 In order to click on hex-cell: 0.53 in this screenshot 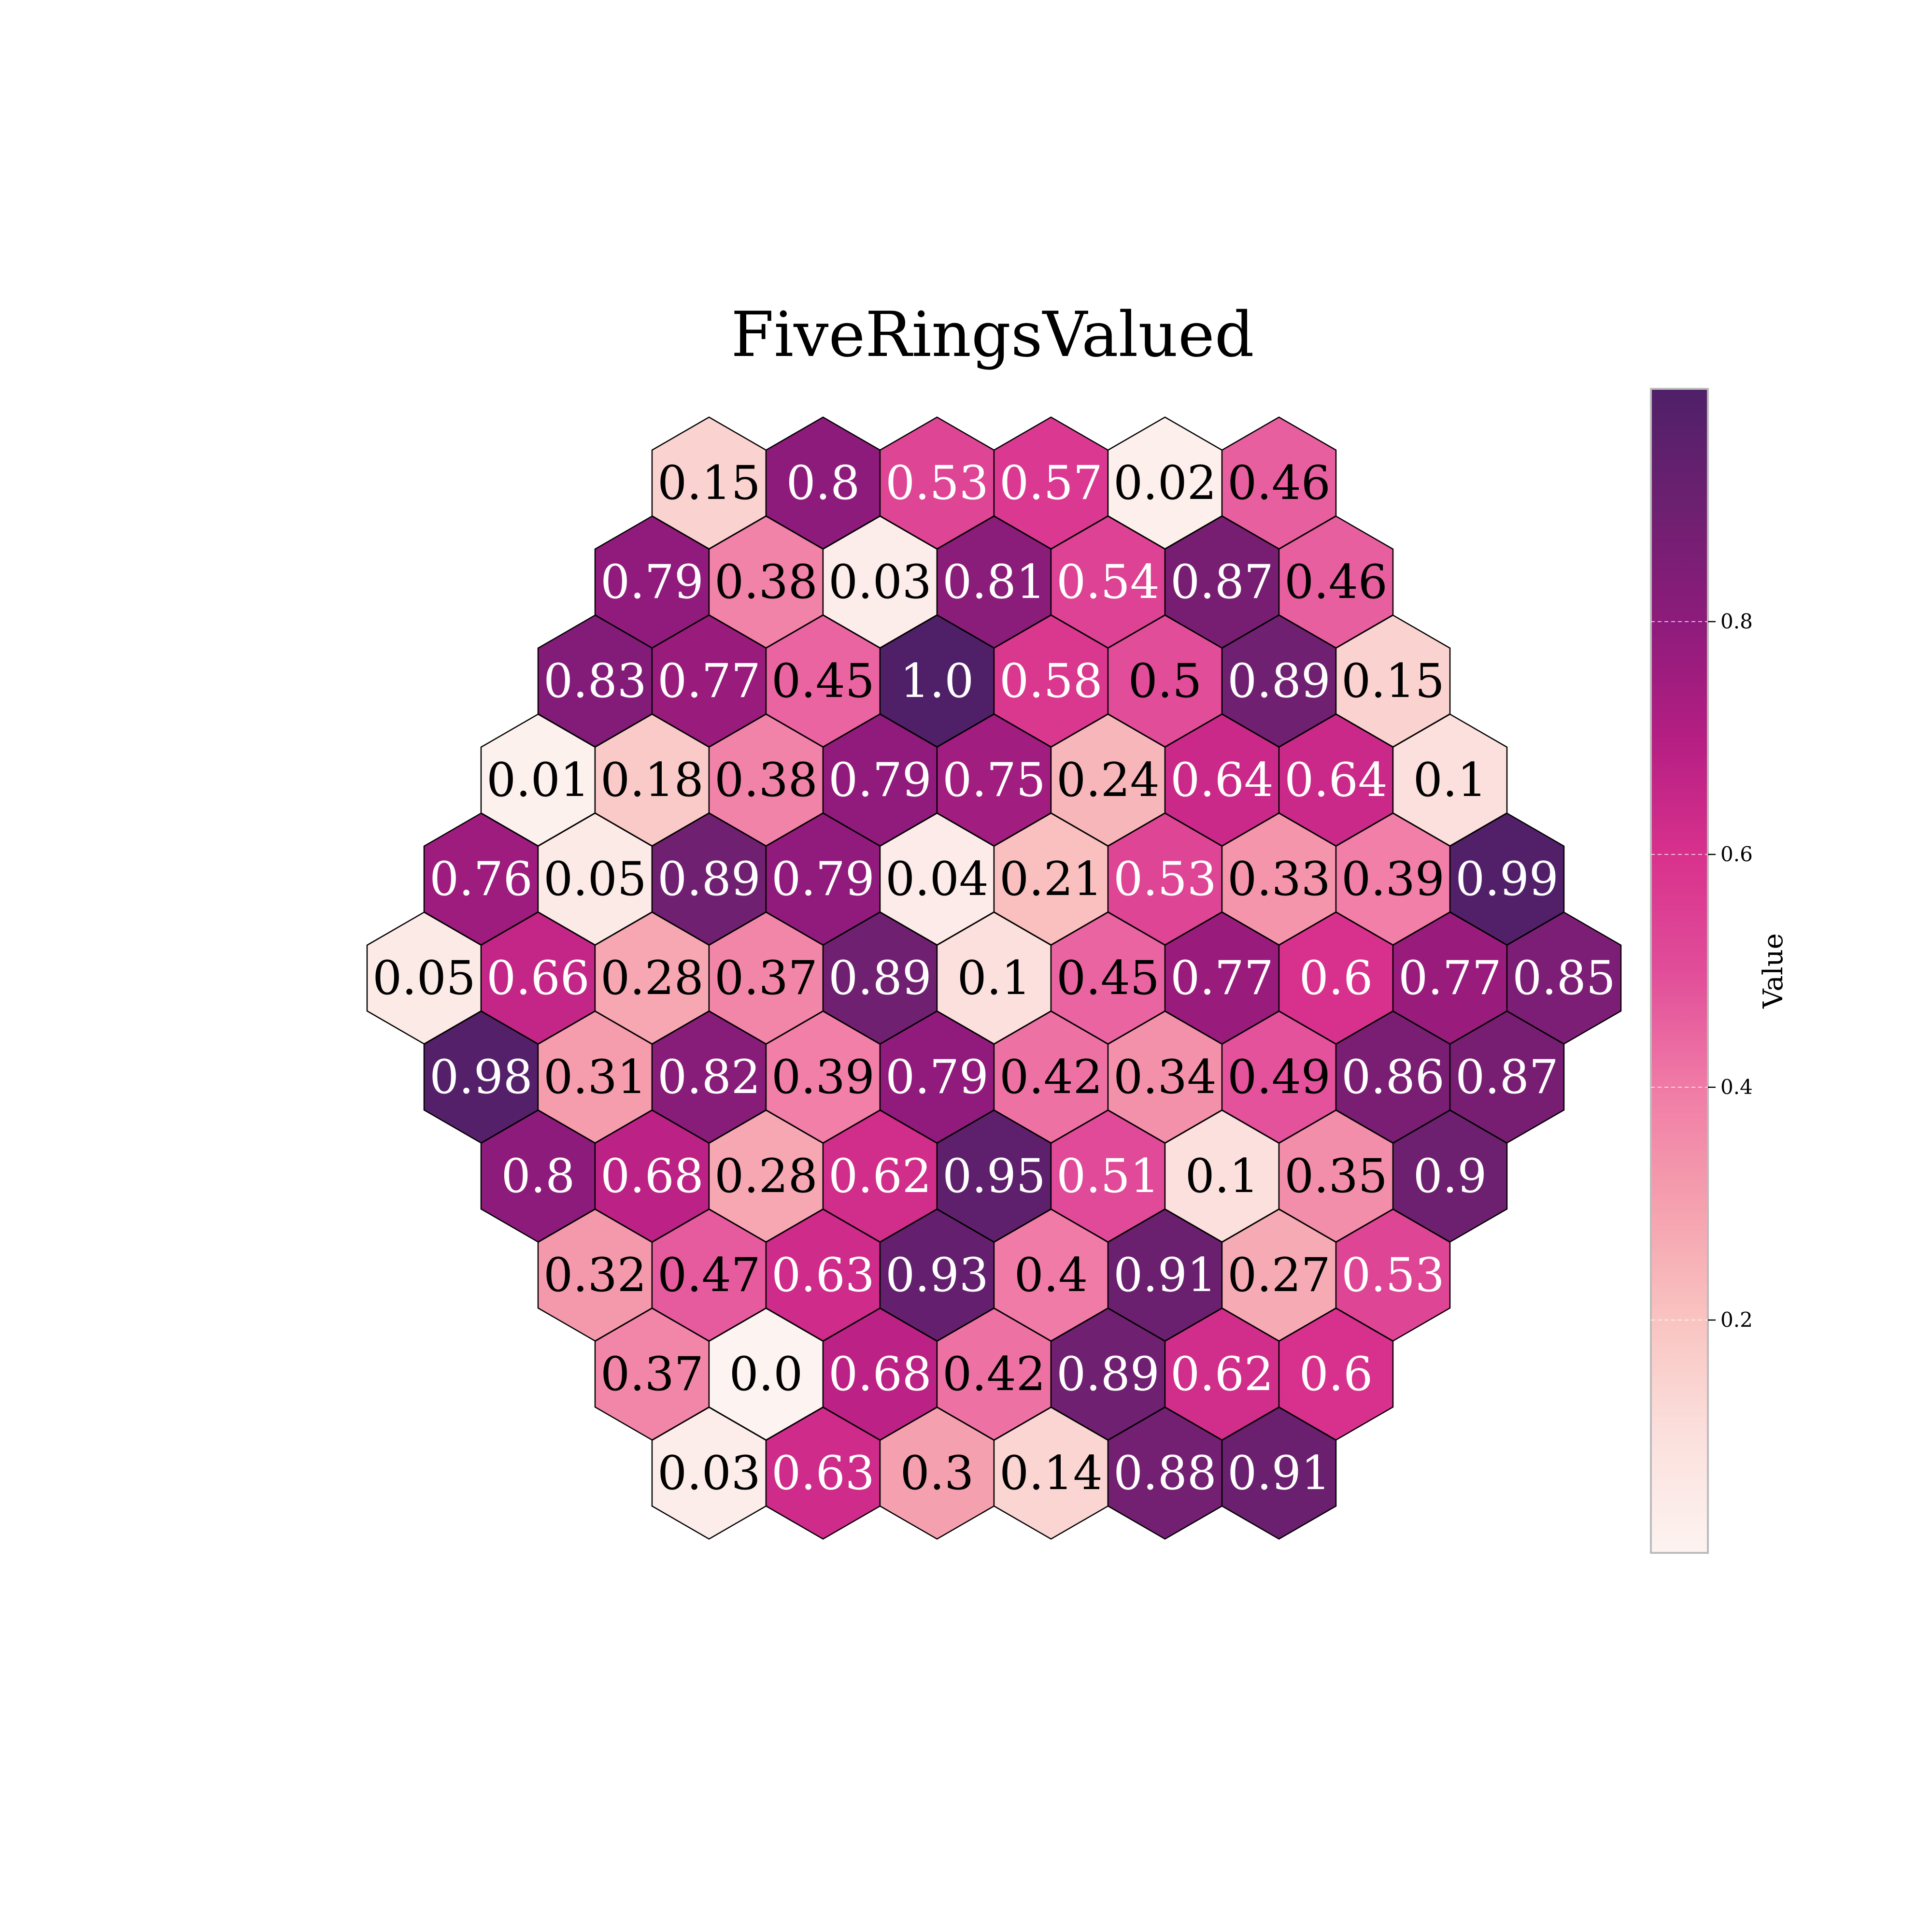, I will do `click(1393, 1275)`.